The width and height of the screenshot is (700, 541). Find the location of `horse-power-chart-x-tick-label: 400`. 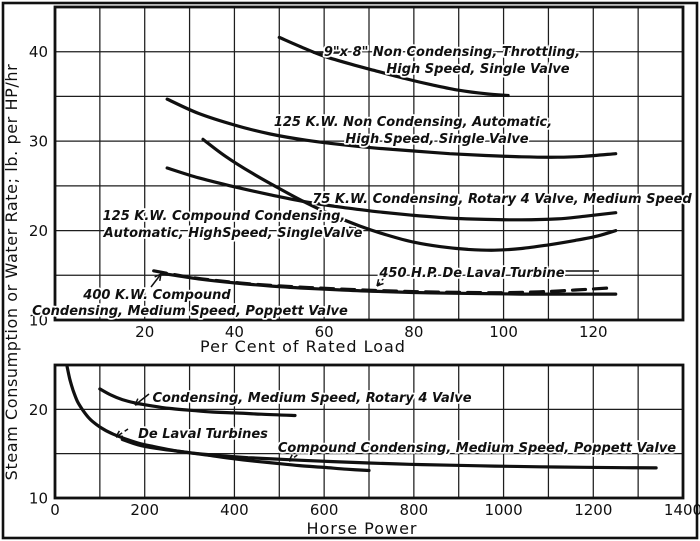

horse-power-chart-x-tick-label: 400 is located at coordinates (234, 510).